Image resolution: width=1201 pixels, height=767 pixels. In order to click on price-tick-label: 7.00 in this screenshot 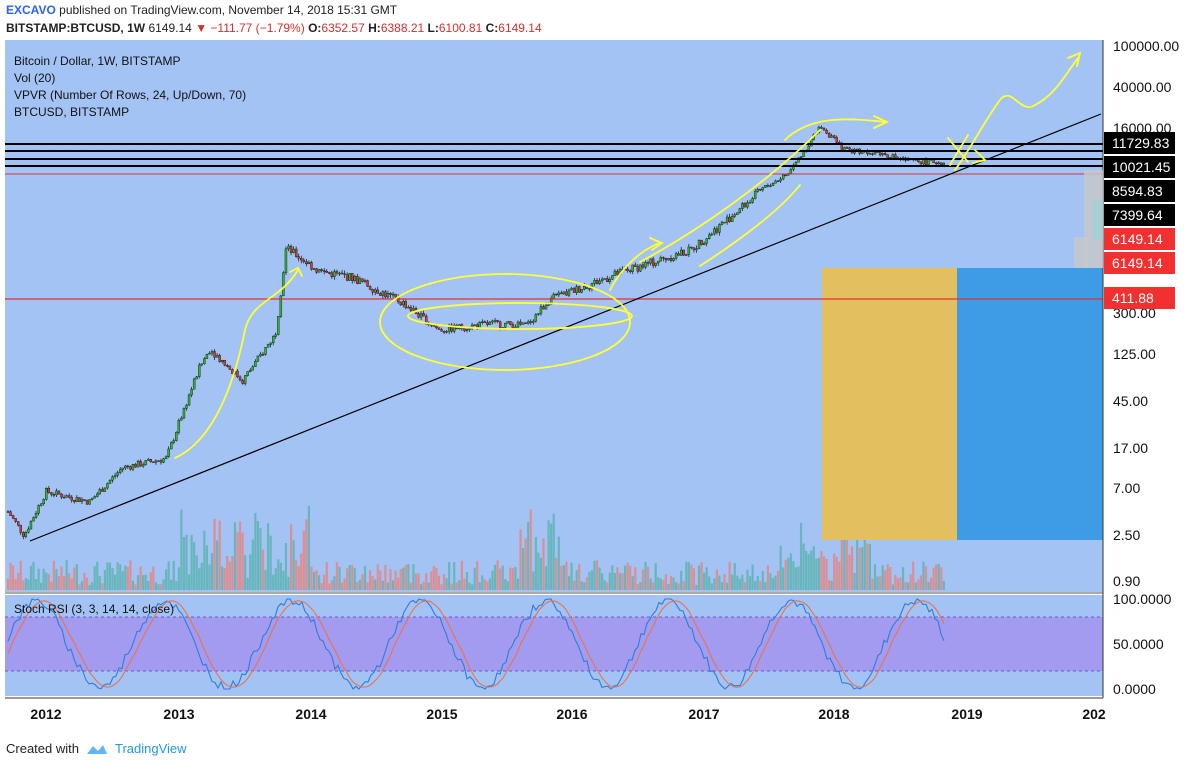, I will do `click(1126, 488)`.